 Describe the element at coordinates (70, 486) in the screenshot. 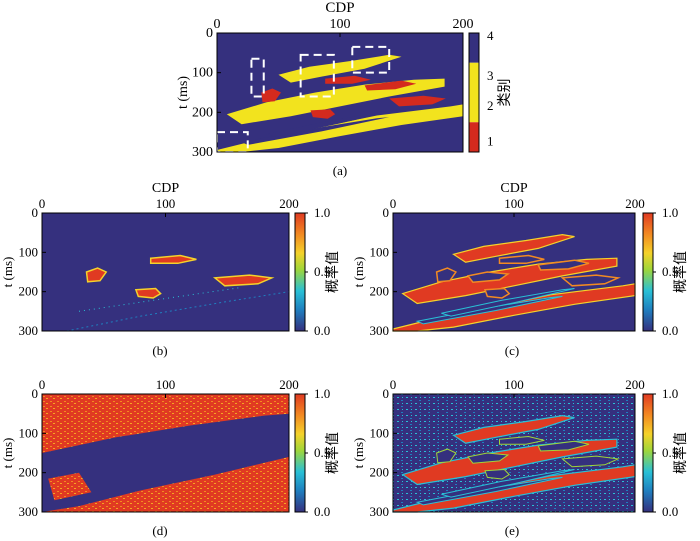

I see `prob-high-patch` at that location.